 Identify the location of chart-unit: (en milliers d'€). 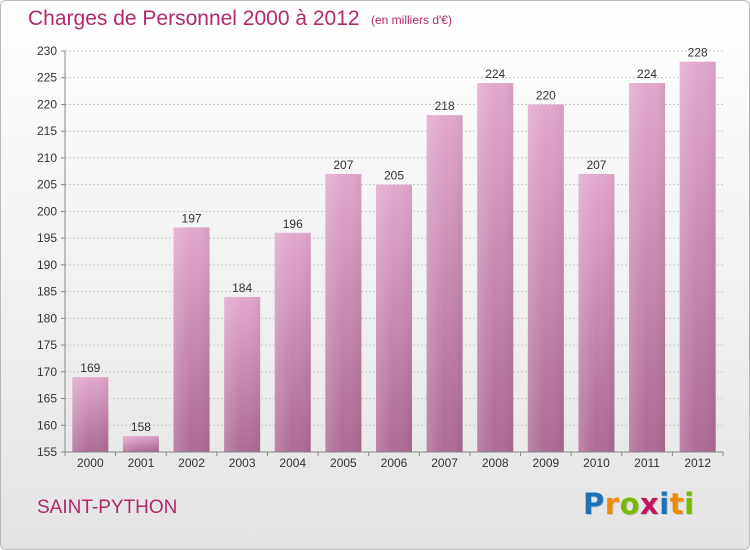
(411, 20).